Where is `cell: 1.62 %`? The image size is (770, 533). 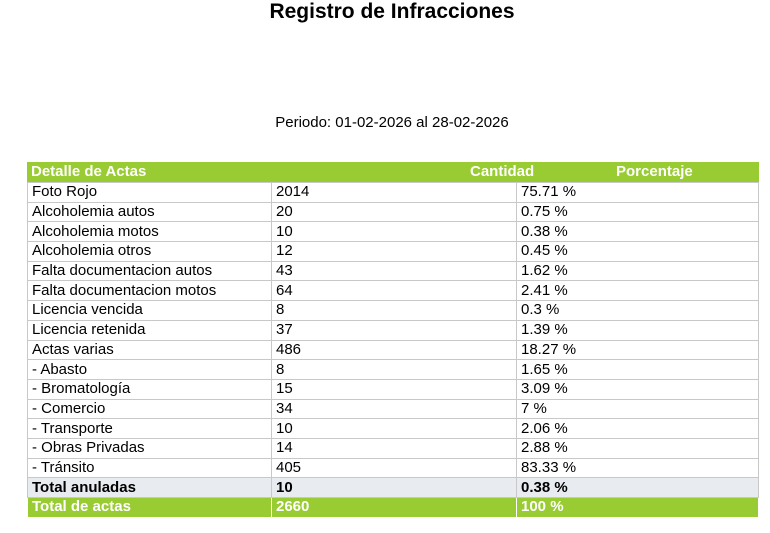 cell: 1.62 % is located at coordinates (637, 271).